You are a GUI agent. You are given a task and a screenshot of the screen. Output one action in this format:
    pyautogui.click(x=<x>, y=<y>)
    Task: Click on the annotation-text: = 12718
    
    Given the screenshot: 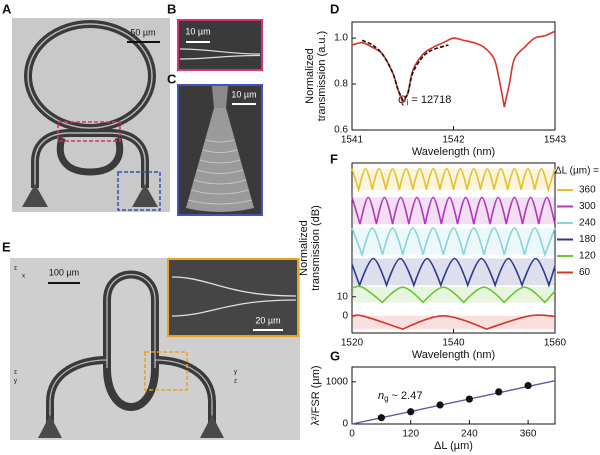 What is the action you would take?
    pyautogui.click(x=431, y=100)
    